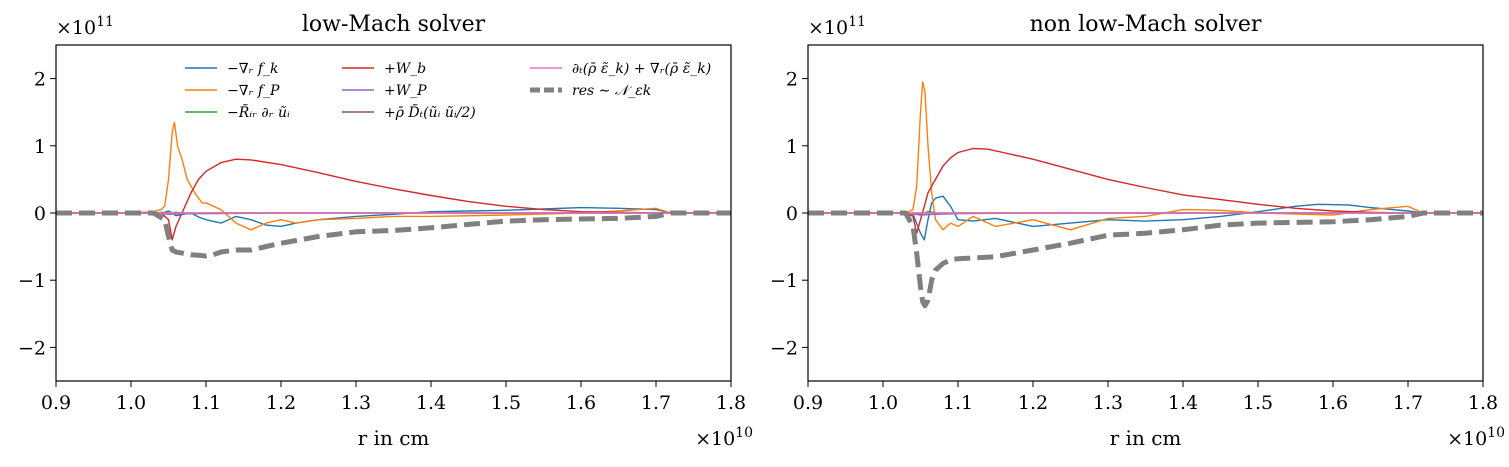  What do you see at coordinates (405, 91) in the screenshot?
I see `legend-label: +W_P` at bounding box center [405, 91].